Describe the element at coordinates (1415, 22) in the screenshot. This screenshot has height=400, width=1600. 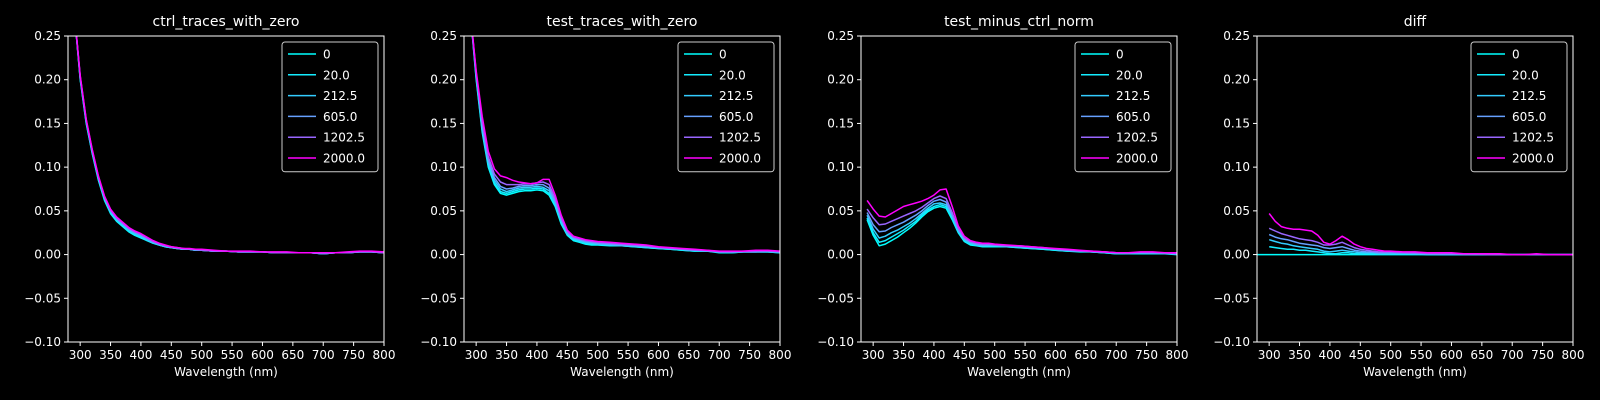
I see `chart-title: diff` at that location.